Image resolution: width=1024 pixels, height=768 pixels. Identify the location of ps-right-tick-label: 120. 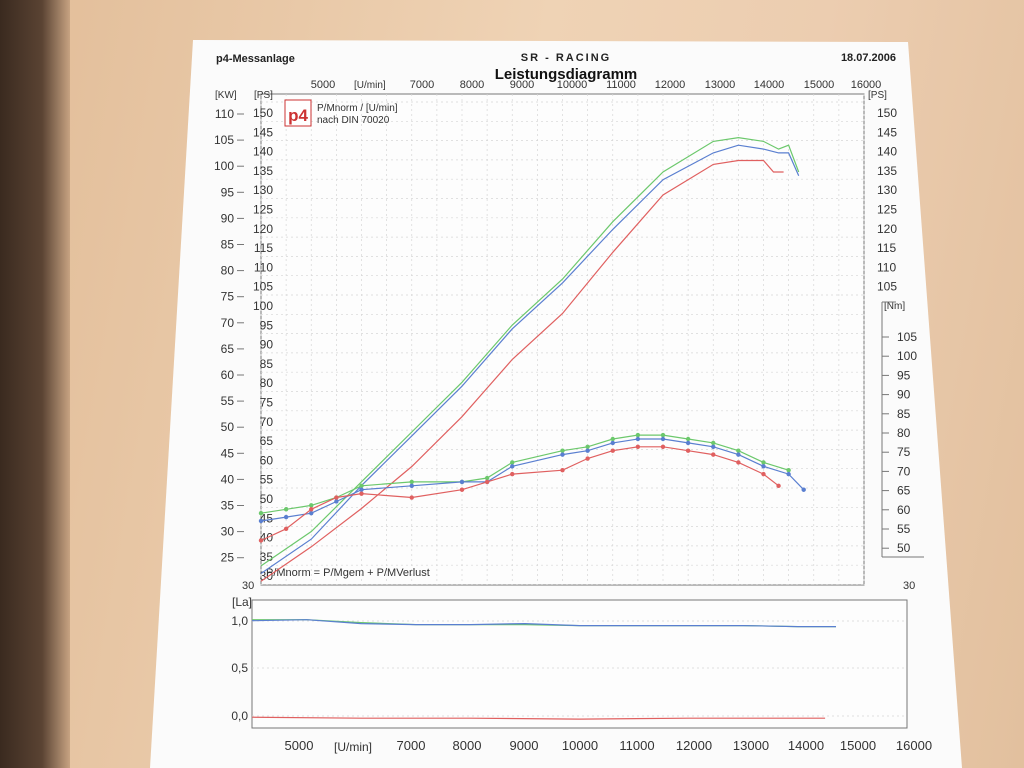
(887, 229).